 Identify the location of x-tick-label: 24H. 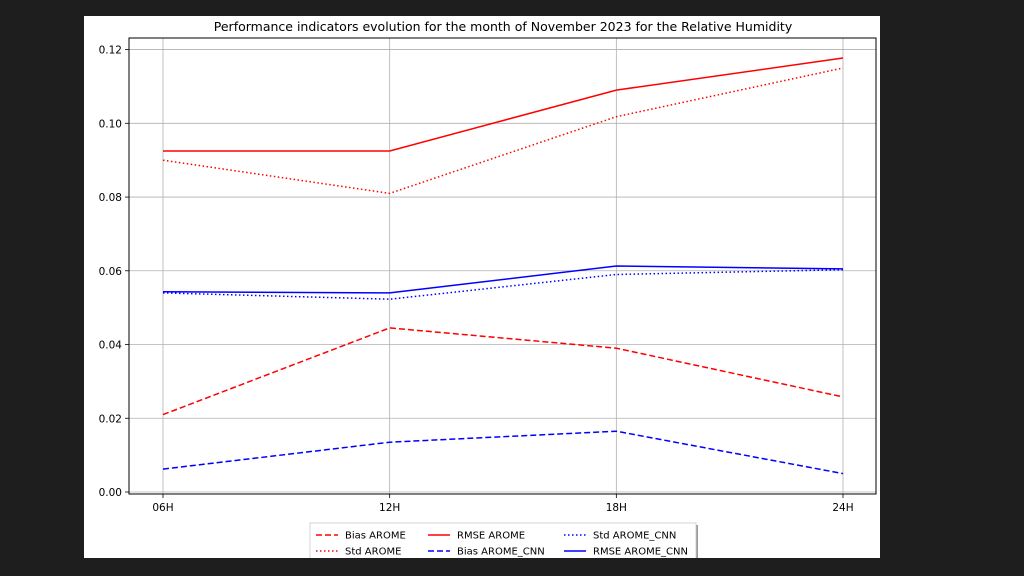
(842, 508).